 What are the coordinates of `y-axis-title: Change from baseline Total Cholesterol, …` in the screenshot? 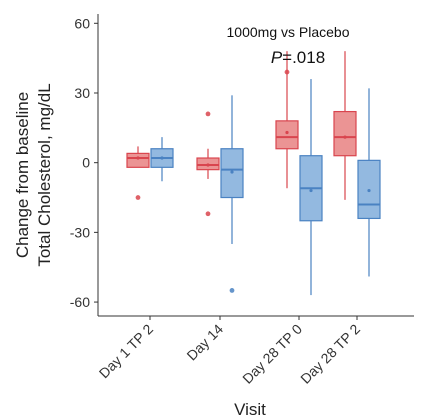 It's located at (34, 175).